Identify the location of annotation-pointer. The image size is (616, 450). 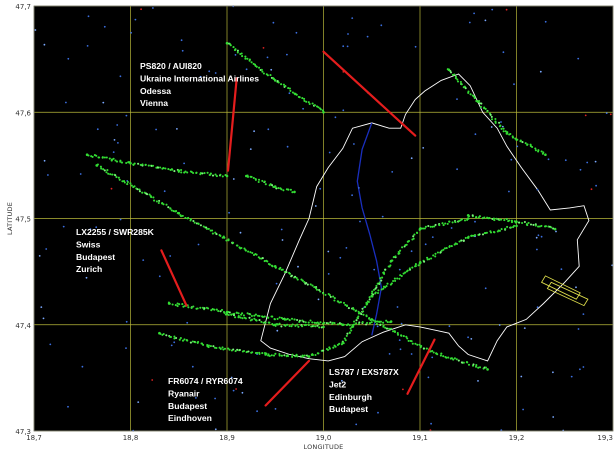
(232, 124).